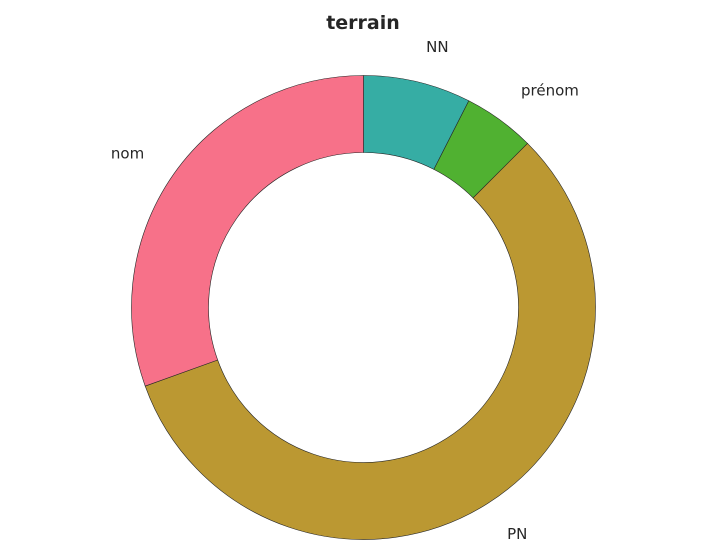 The height and width of the screenshot is (557, 727). What do you see at coordinates (517, 534) in the screenshot?
I see `slice-label-pn: PN` at bounding box center [517, 534].